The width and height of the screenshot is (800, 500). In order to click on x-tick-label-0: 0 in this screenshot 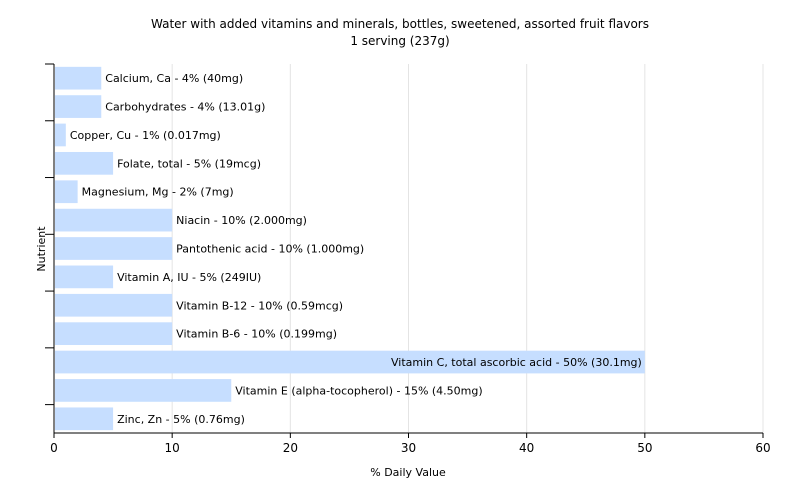, I will do `click(54, 448)`.